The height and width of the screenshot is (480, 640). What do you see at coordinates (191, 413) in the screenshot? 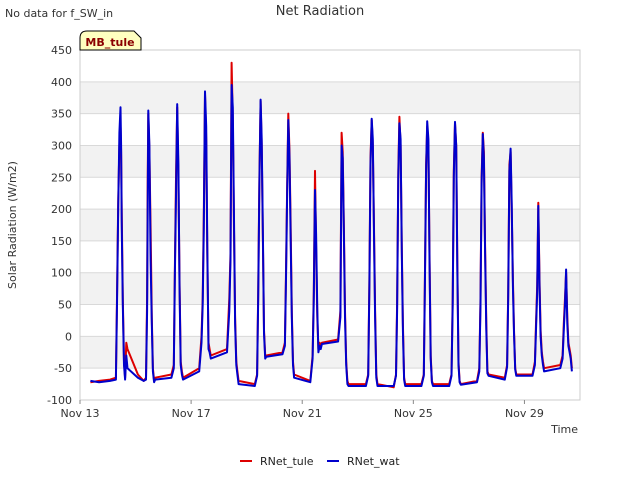
I see `x-tick-label: Nov 17` at bounding box center [191, 413].